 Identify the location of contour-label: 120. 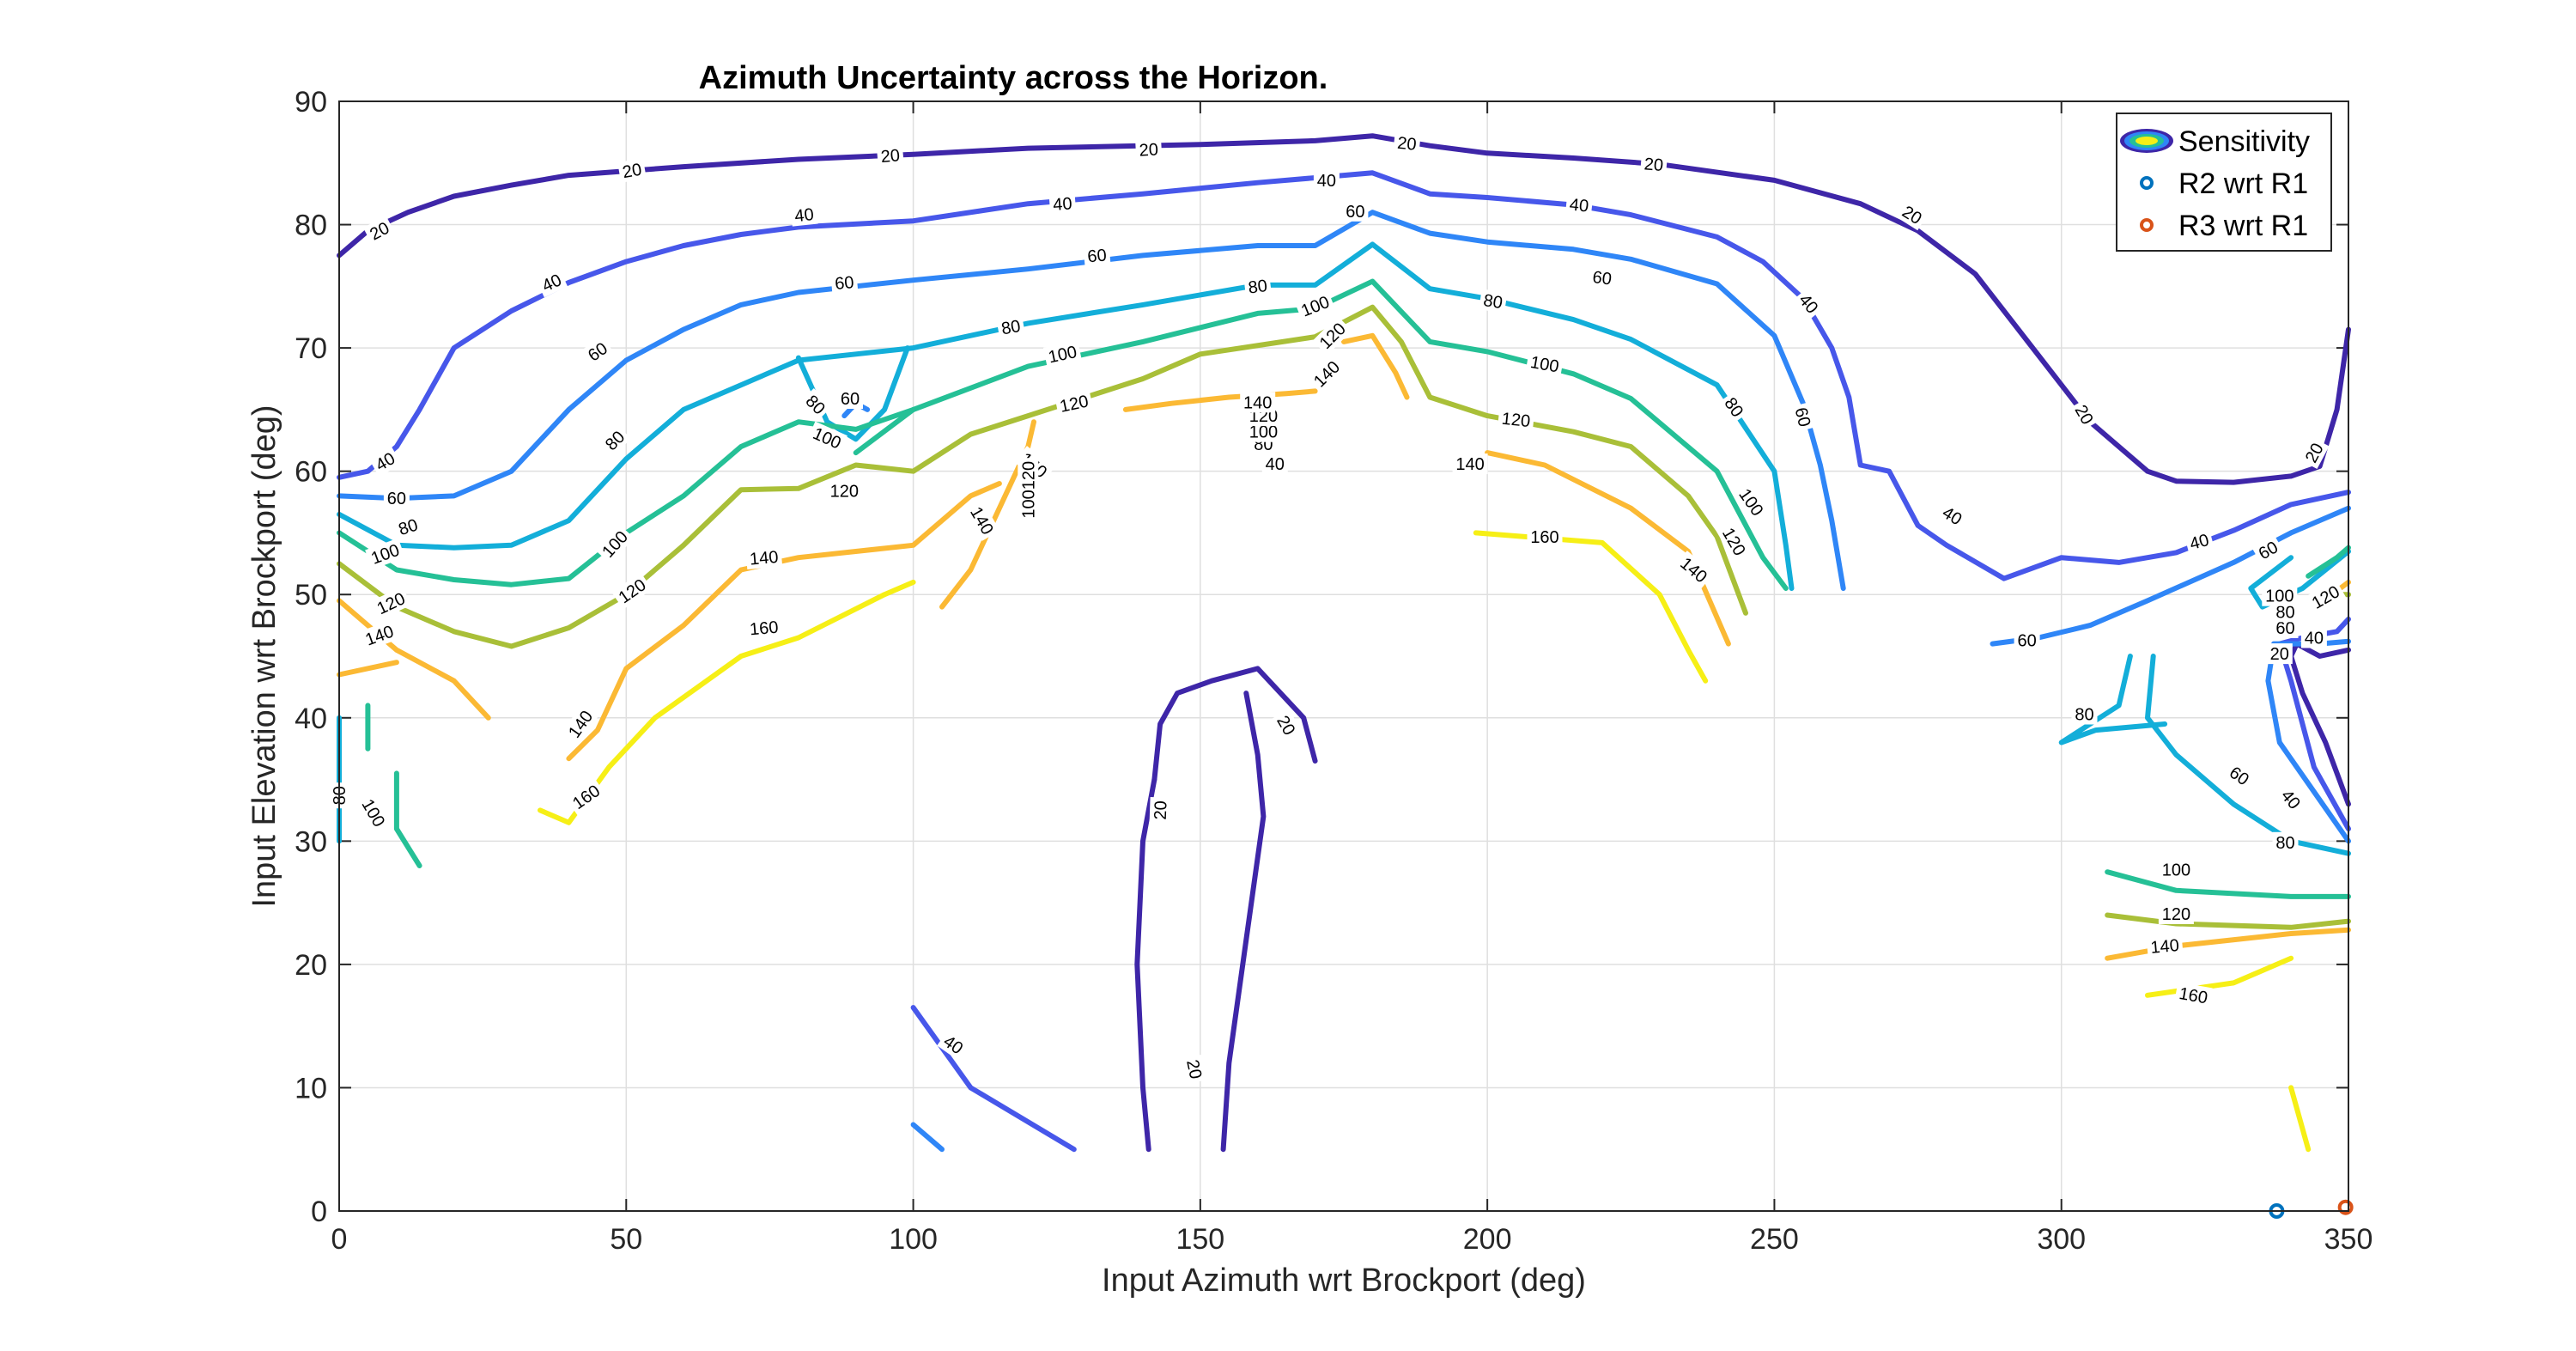
(2176, 914).